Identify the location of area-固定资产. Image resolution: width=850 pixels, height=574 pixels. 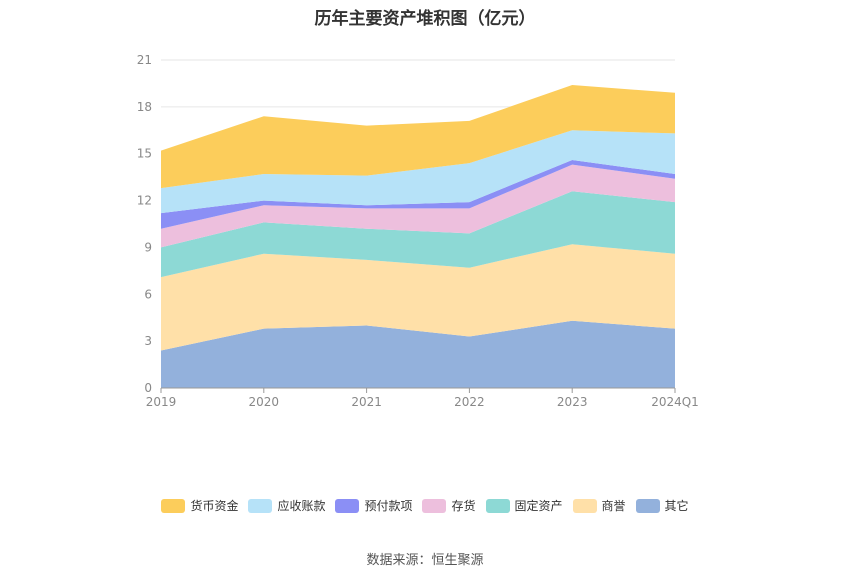
(418, 234).